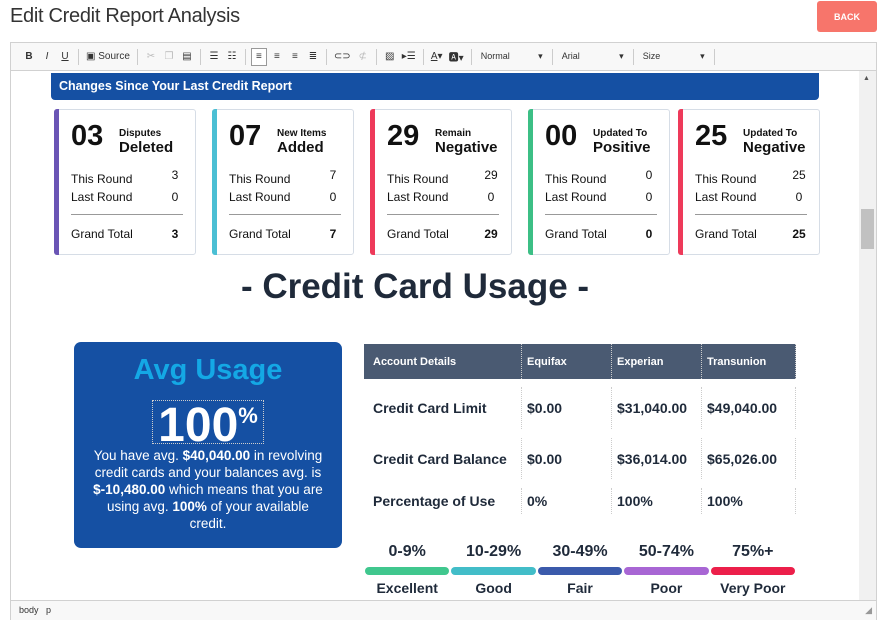 Image resolution: width=888 pixels, height=626 pixels. Describe the element at coordinates (799, 234) in the screenshot. I see `row-value: 25` at that location.